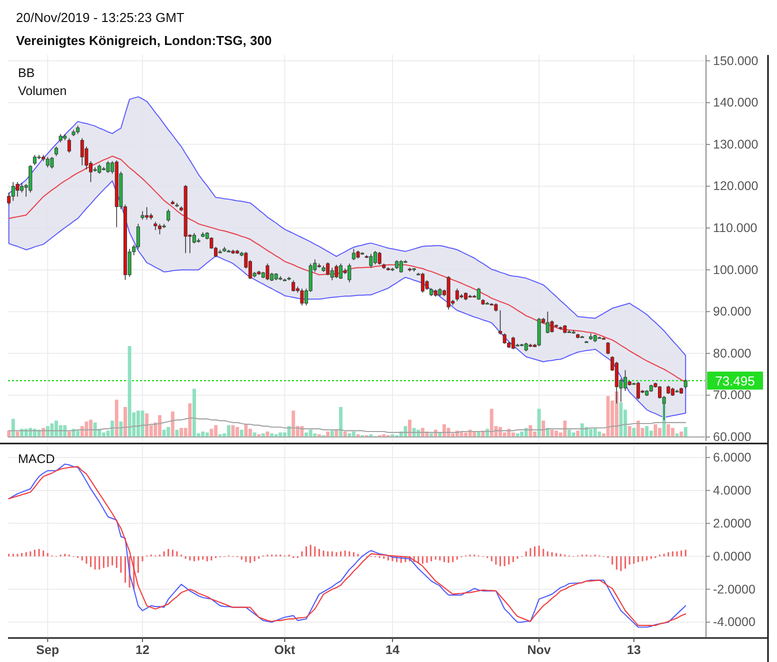 The width and height of the screenshot is (777, 662). Describe the element at coordinates (393, 650) in the screenshot. I see `x-tick-label: 14` at that location.